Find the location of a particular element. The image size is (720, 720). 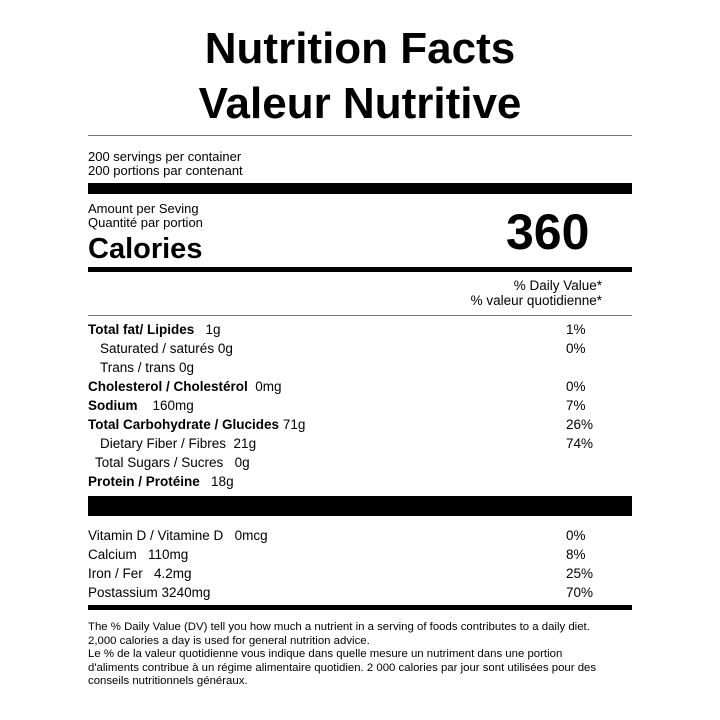

daily-value-header-english: % Daily Value* is located at coordinates (557, 285).